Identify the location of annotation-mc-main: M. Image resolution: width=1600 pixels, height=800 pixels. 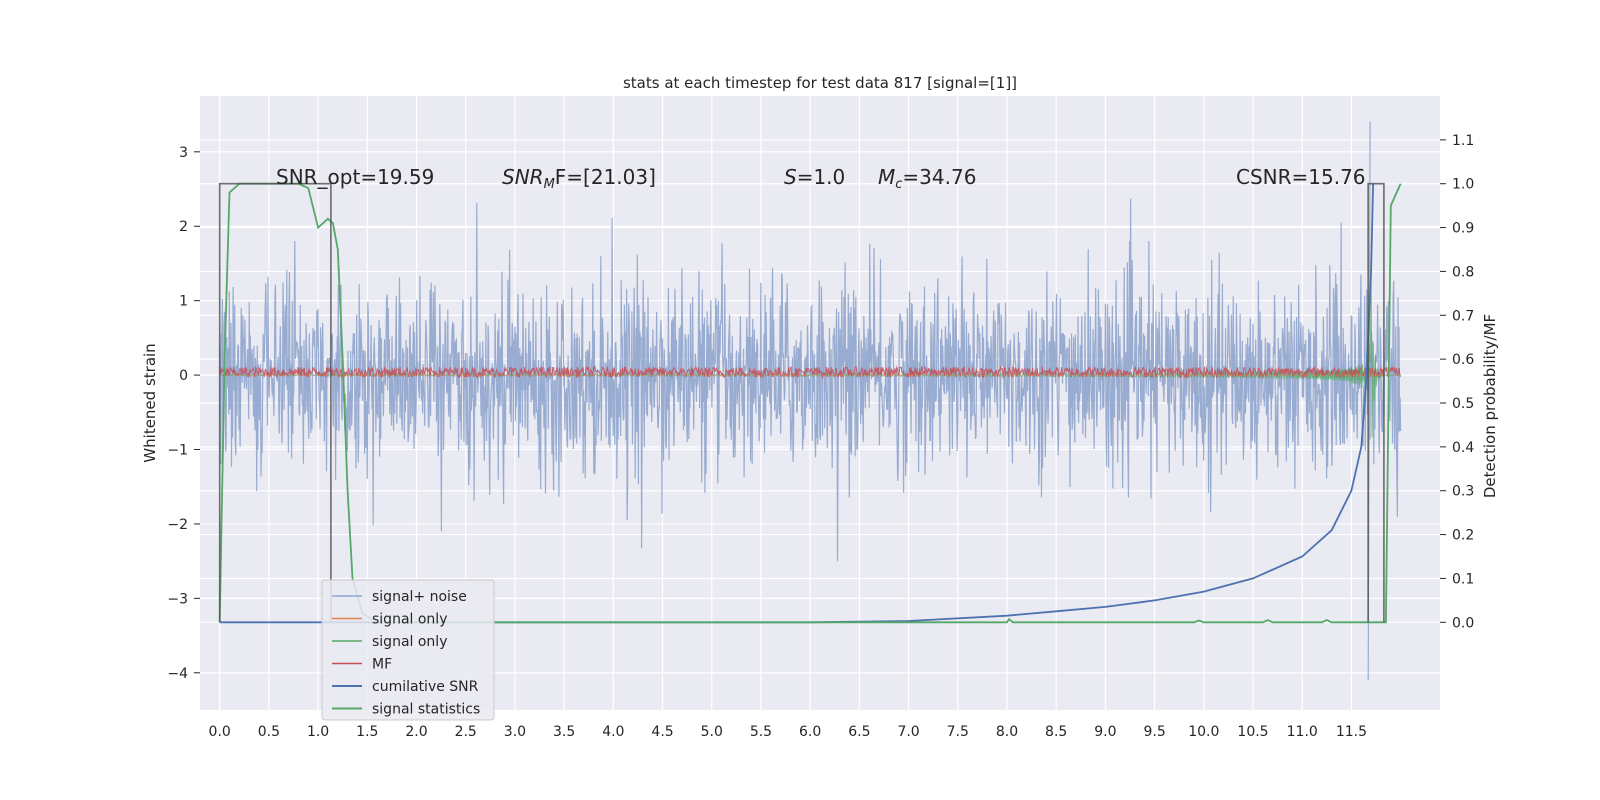
(886, 177).